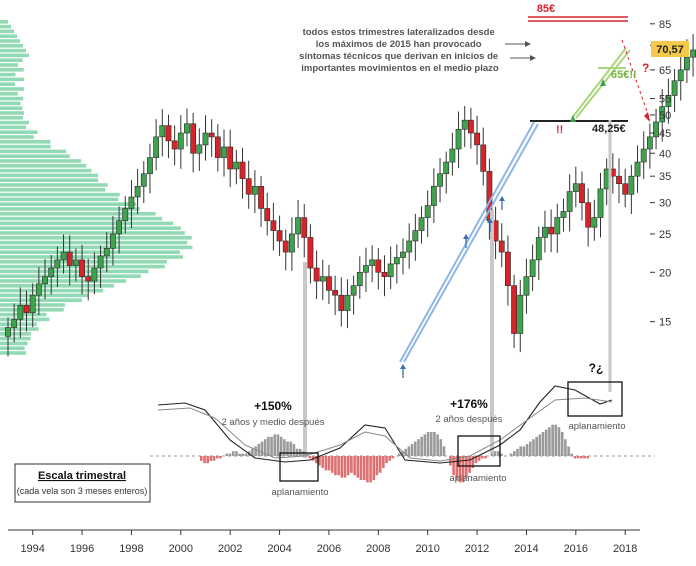 This screenshot has width=696, height=566. I want to click on x-tick-label: 2000, so click(181, 549).